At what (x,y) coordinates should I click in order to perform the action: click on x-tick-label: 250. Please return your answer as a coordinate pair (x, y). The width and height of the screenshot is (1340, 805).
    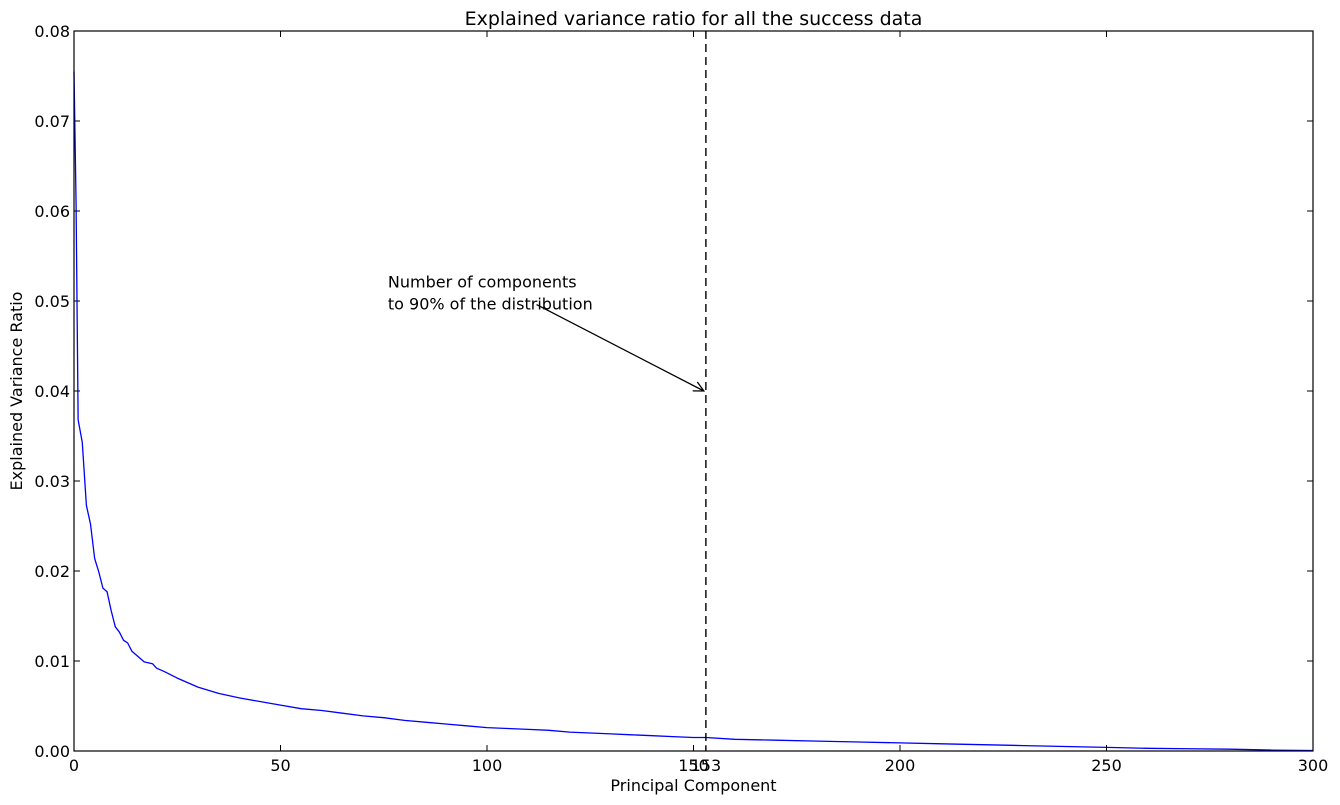
    Looking at the image, I should click on (1106, 765).